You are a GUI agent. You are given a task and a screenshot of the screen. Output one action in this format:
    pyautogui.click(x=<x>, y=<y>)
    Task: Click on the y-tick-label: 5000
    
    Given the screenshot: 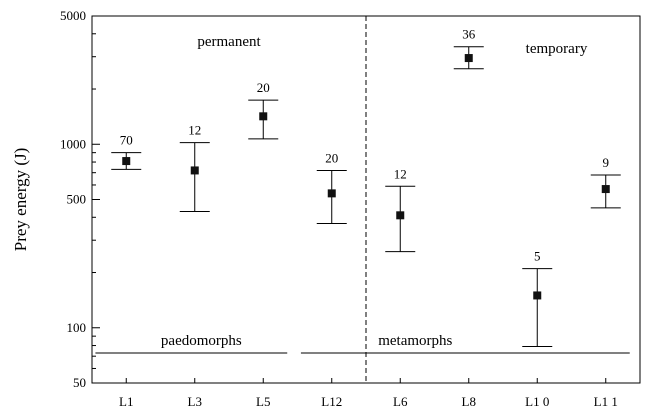 What is the action you would take?
    pyautogui.click(x=73, y=15)
    